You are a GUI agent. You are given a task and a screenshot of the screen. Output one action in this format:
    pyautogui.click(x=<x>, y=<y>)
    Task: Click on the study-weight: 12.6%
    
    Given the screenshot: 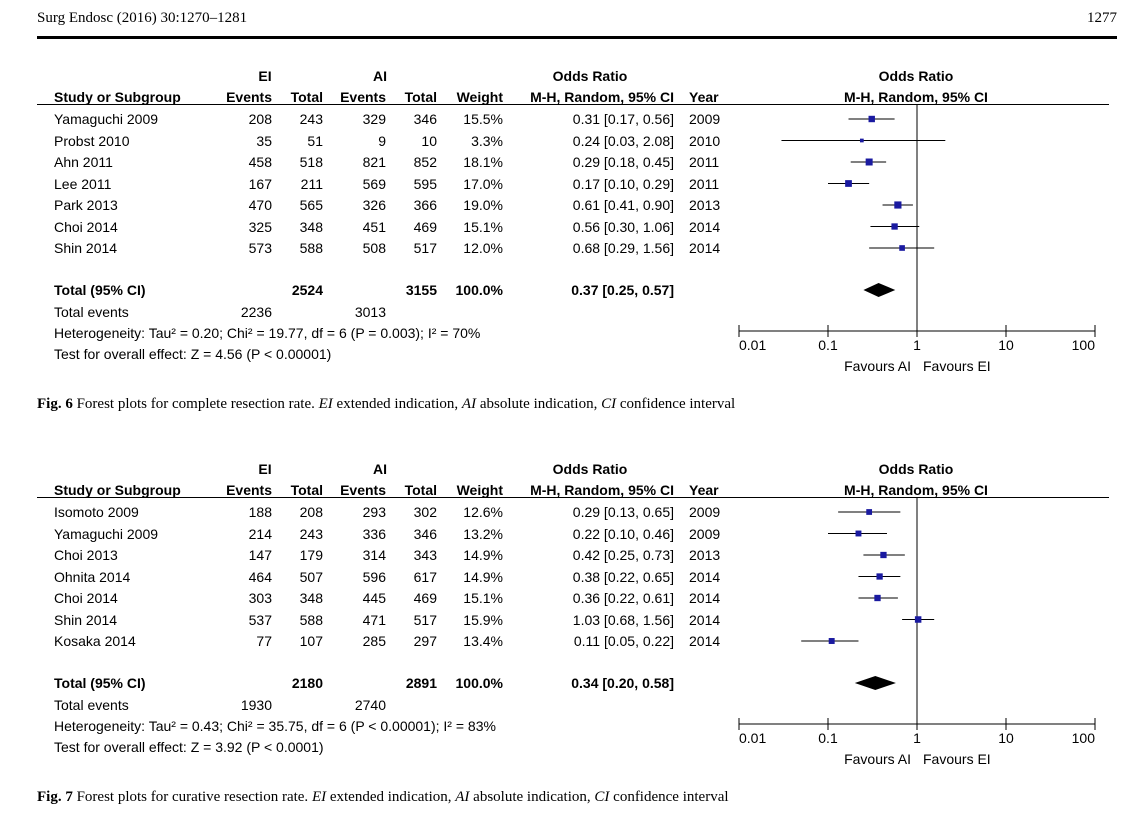 What is the action you would take?
    pyautogui.click(x=483, y=512)
    